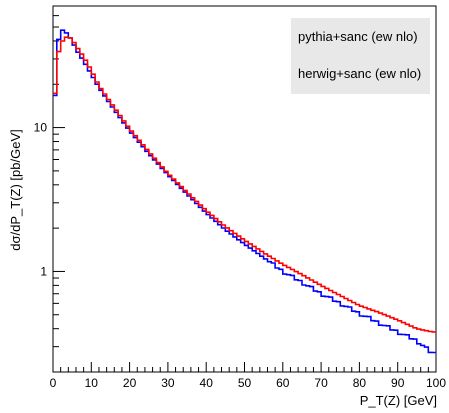  What do you see at coordinates (358, 36) in the screenshot?
I see `legend-entry-0: pythia+sanc (ew nlo)` at bounding box center [358, 36].